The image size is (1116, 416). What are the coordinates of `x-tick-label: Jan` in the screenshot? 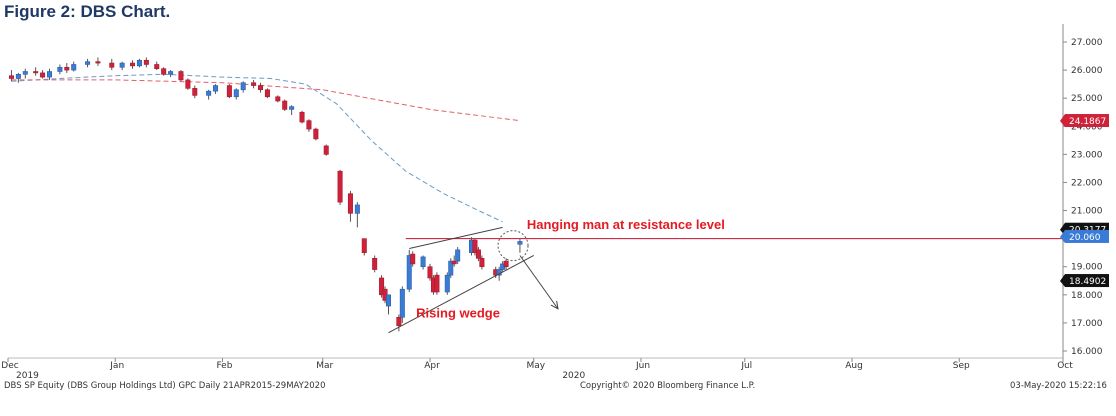 It's located at (116, 366).